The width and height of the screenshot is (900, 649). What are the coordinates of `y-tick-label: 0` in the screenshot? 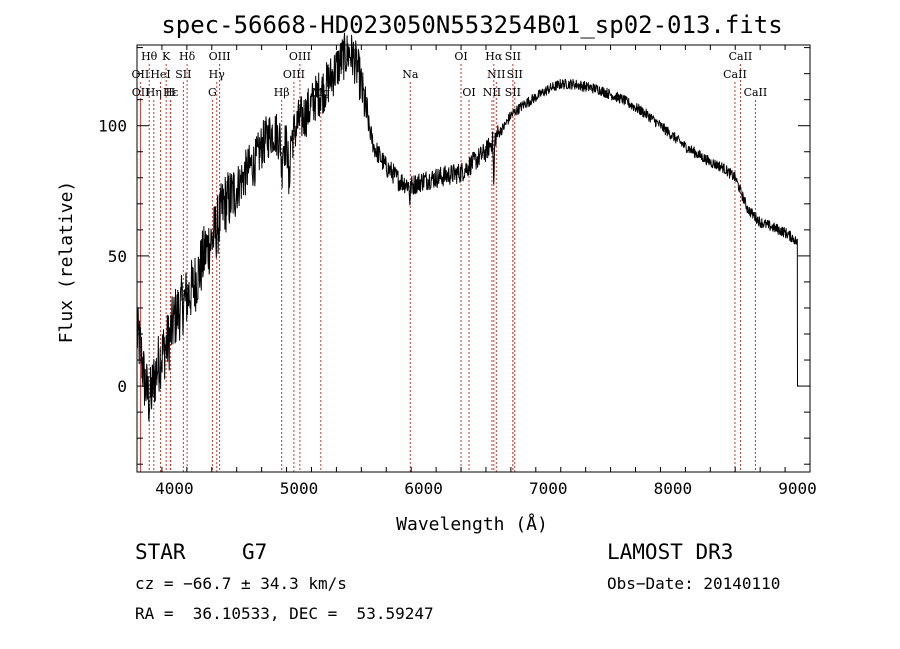 It's located at (122, 386).